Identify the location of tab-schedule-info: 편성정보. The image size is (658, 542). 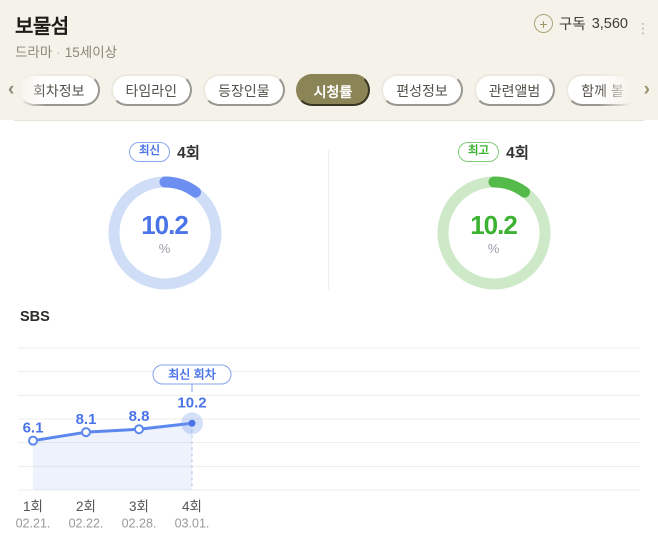
(422, 90).